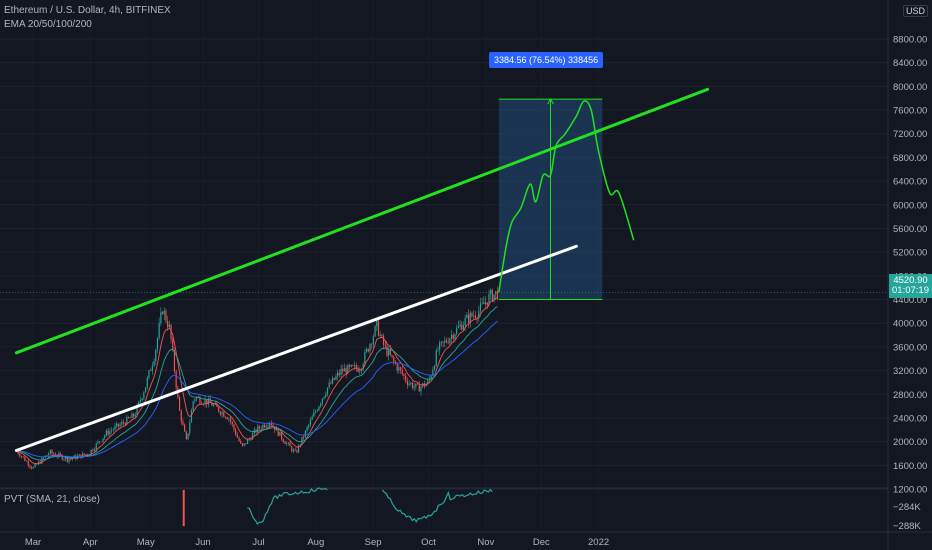  I want to click on ema-indicator-label: EMA 20/50/100/200, so click(48, 24).